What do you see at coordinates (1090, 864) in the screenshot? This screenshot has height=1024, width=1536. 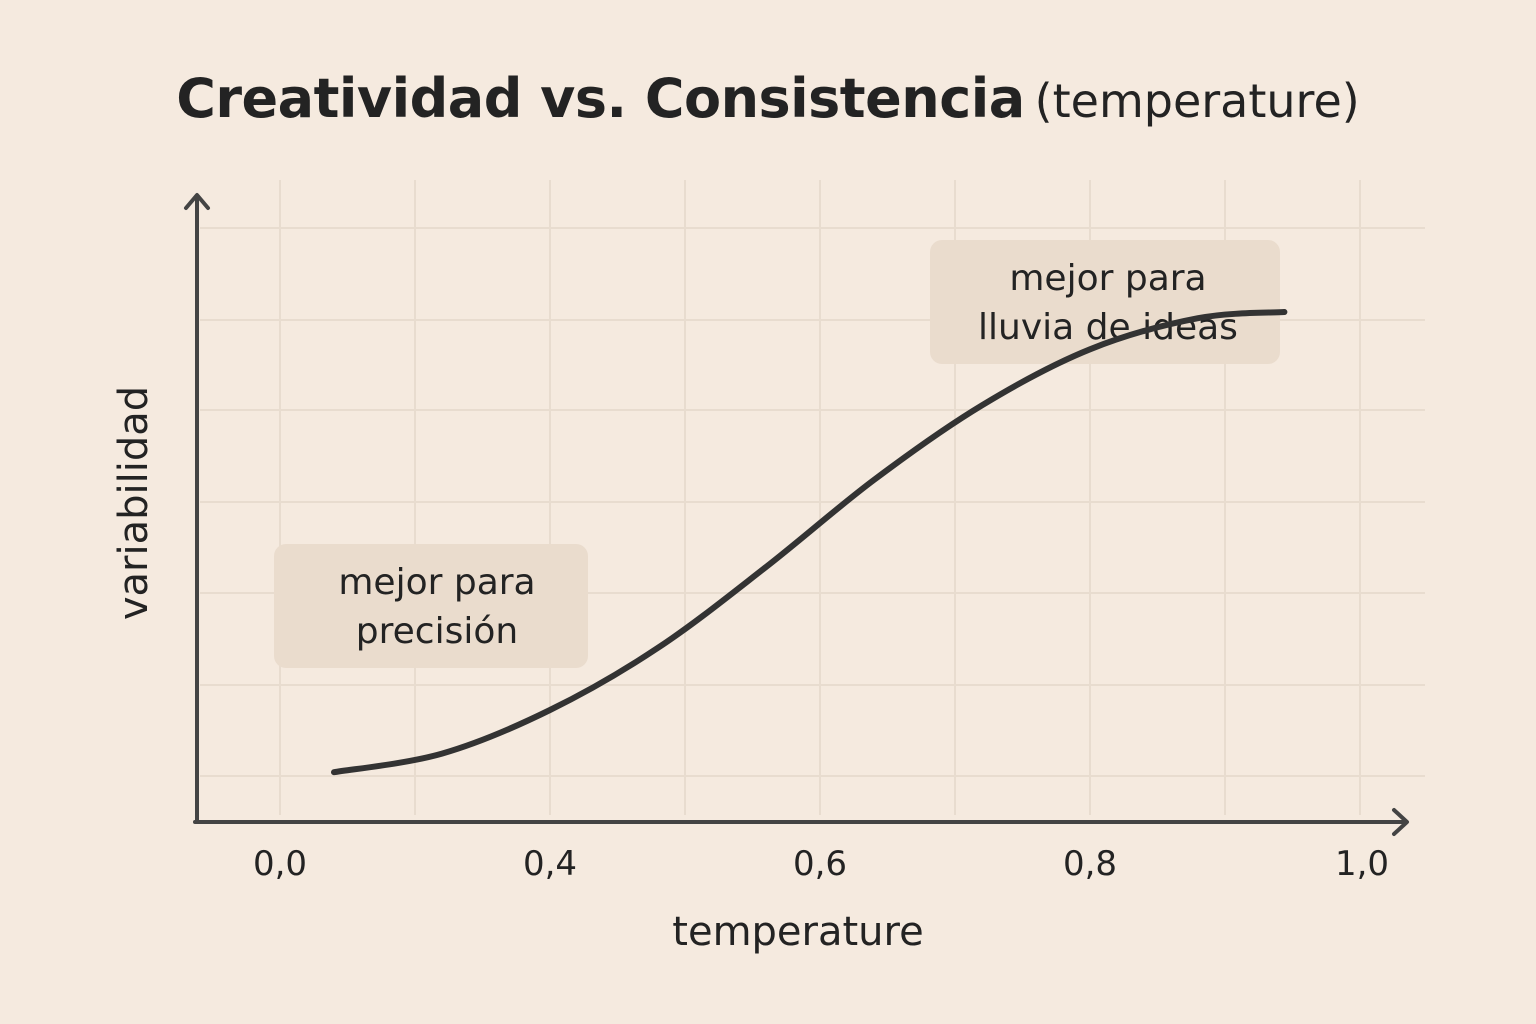 I see `x-tick-label: 0,8` at bounding box center [1090, 864].